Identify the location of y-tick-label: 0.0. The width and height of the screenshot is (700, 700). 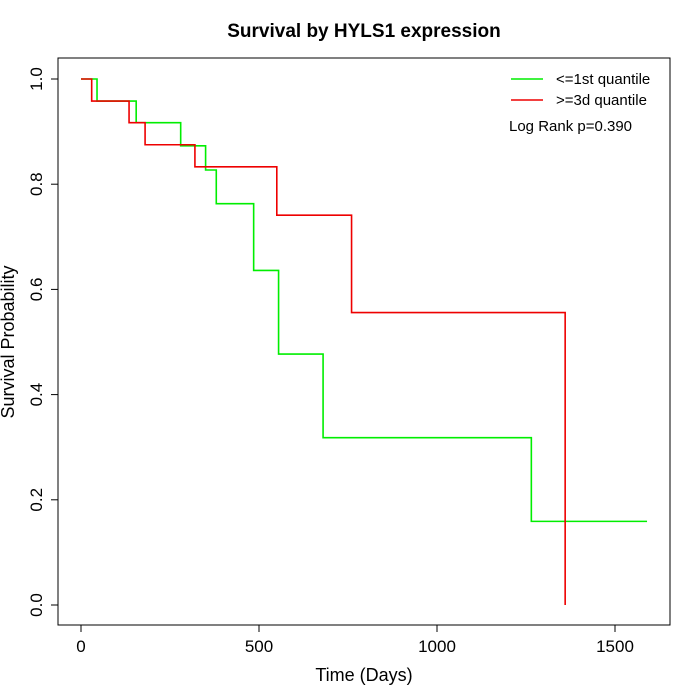
(36, 605).